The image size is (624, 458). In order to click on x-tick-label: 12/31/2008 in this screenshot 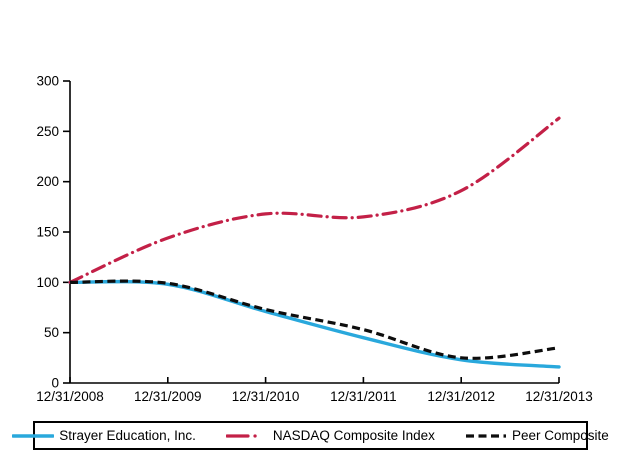, I will do `click(70, 396)`.